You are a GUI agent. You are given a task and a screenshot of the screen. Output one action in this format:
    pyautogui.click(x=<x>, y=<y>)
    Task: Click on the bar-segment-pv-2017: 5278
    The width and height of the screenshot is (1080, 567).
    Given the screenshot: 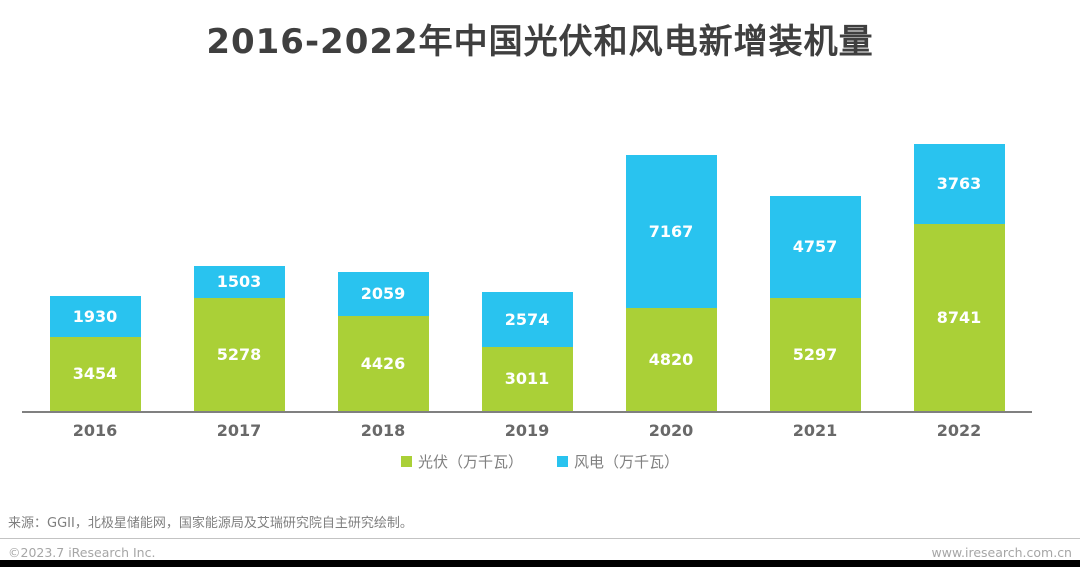 What is the action you would take?
    pyautogui.click(x=239, y=354)
    